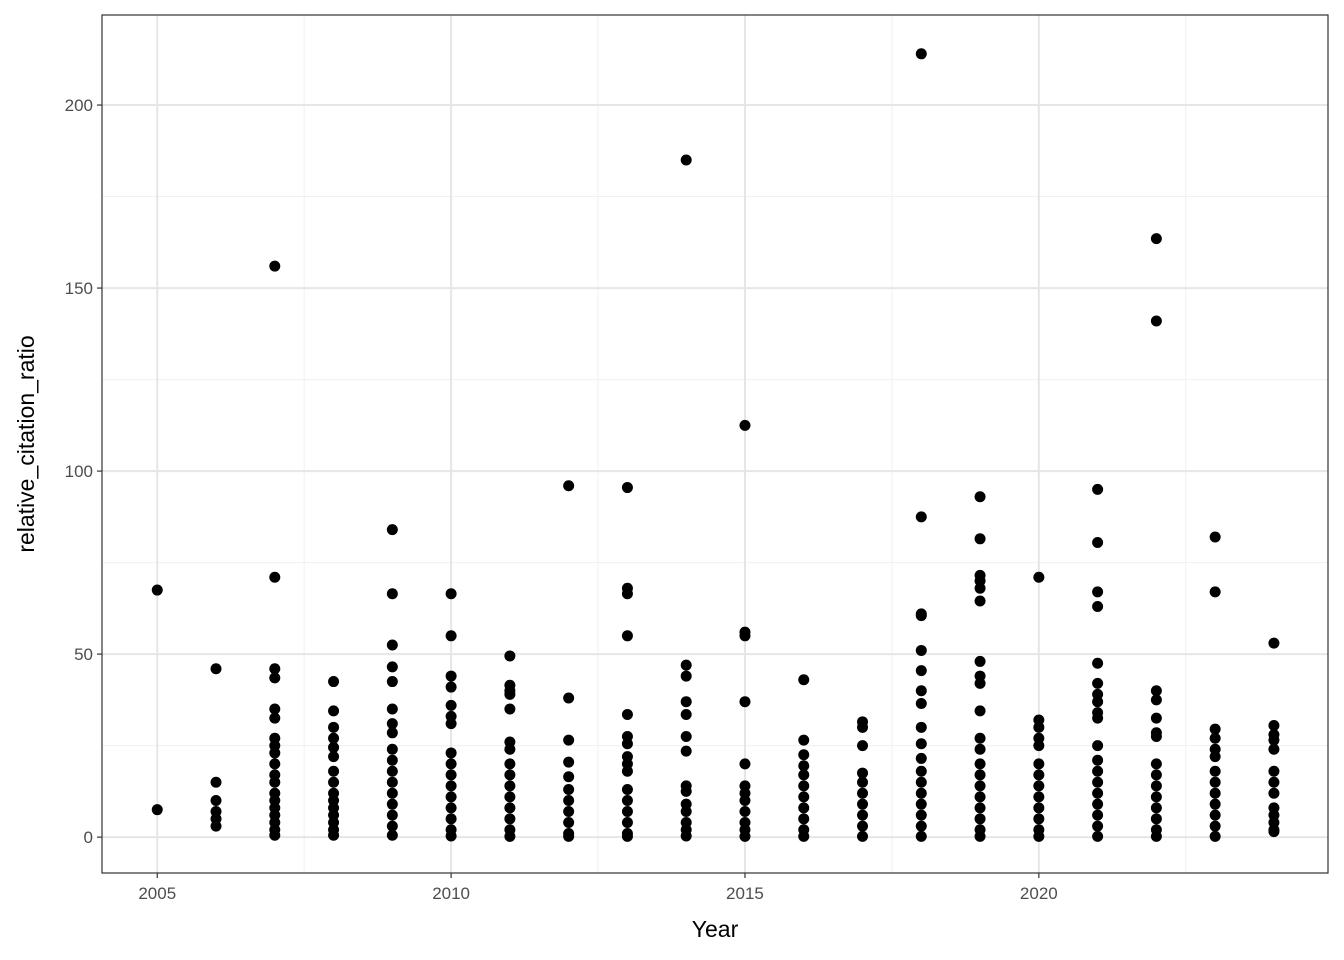 The image size is (1344, 960). What do you see at coordinates (157, 893) in the screenshot?
I see `x-tick-label: 2005` at bounding box center [157, 893].